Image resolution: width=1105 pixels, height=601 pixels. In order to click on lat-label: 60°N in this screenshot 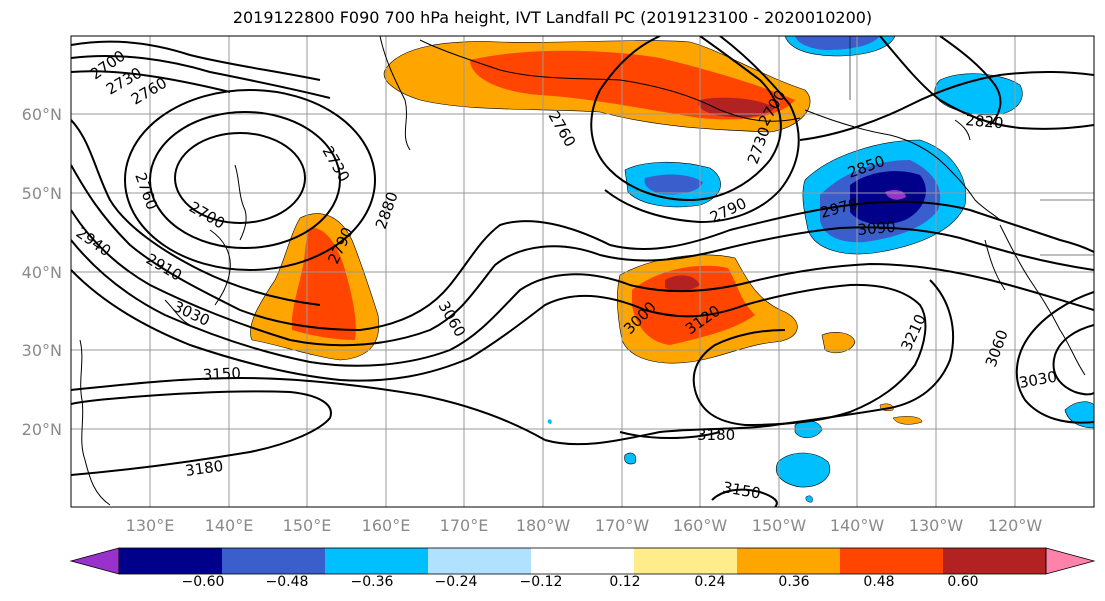, I will do `click(42, 114)`.